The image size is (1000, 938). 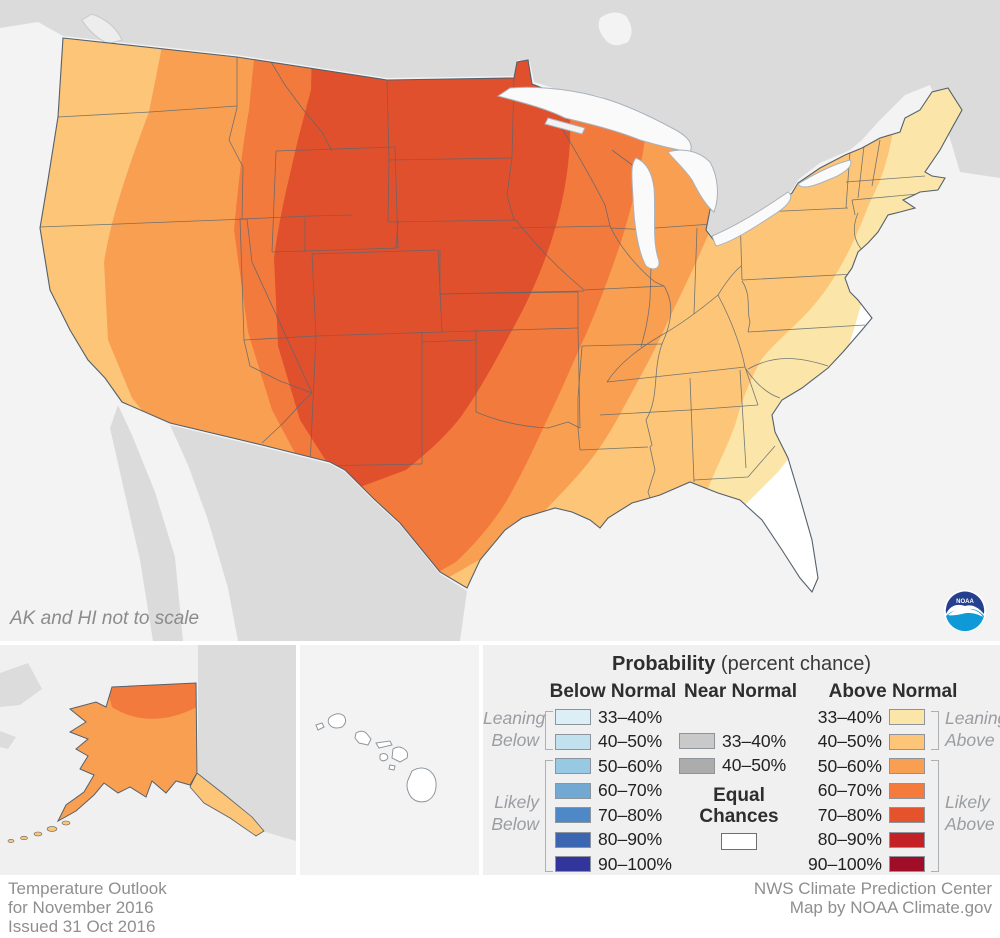 I want to click on russia-landmass, so click(x=21, y=685).